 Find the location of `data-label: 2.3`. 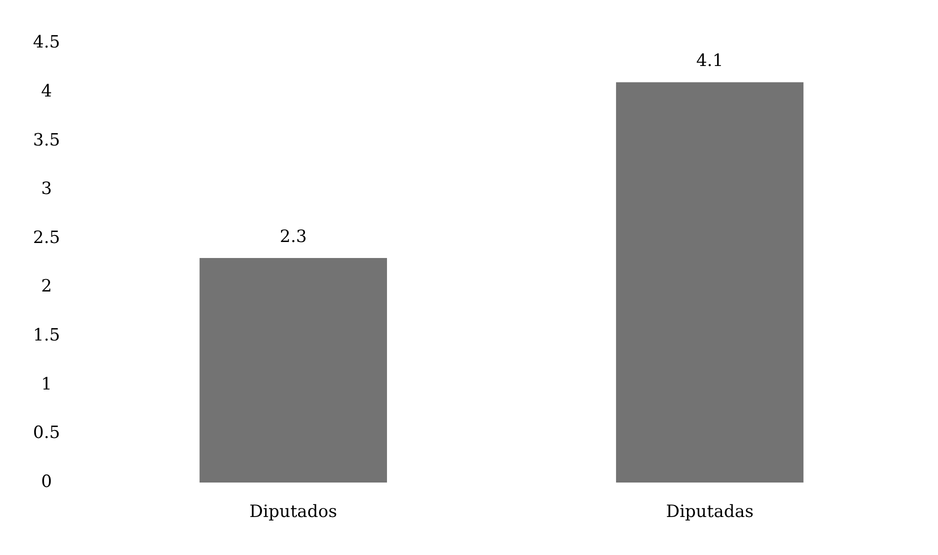

data-label: 2.3 is located at coordinates (293, 236).